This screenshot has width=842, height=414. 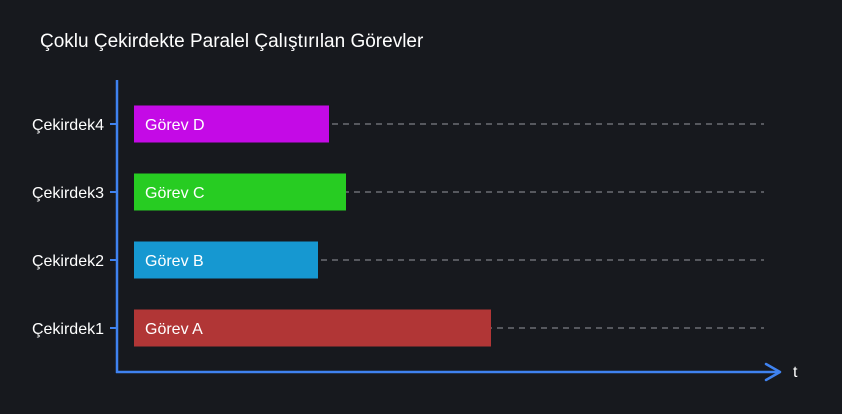 What do you see at coordinates (174, 261) in the screenshot?
I see `bar-label: Görev B` at bounding box center [174, 261].